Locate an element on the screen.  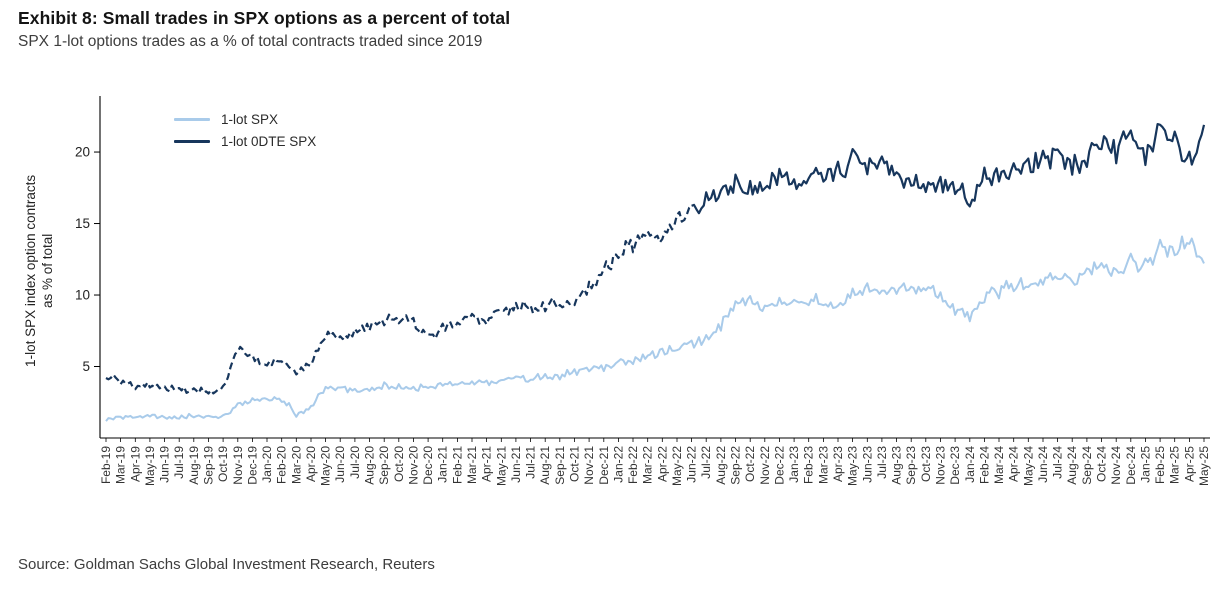
svg-text: Jun-23 is located at coordinates (867, 464).